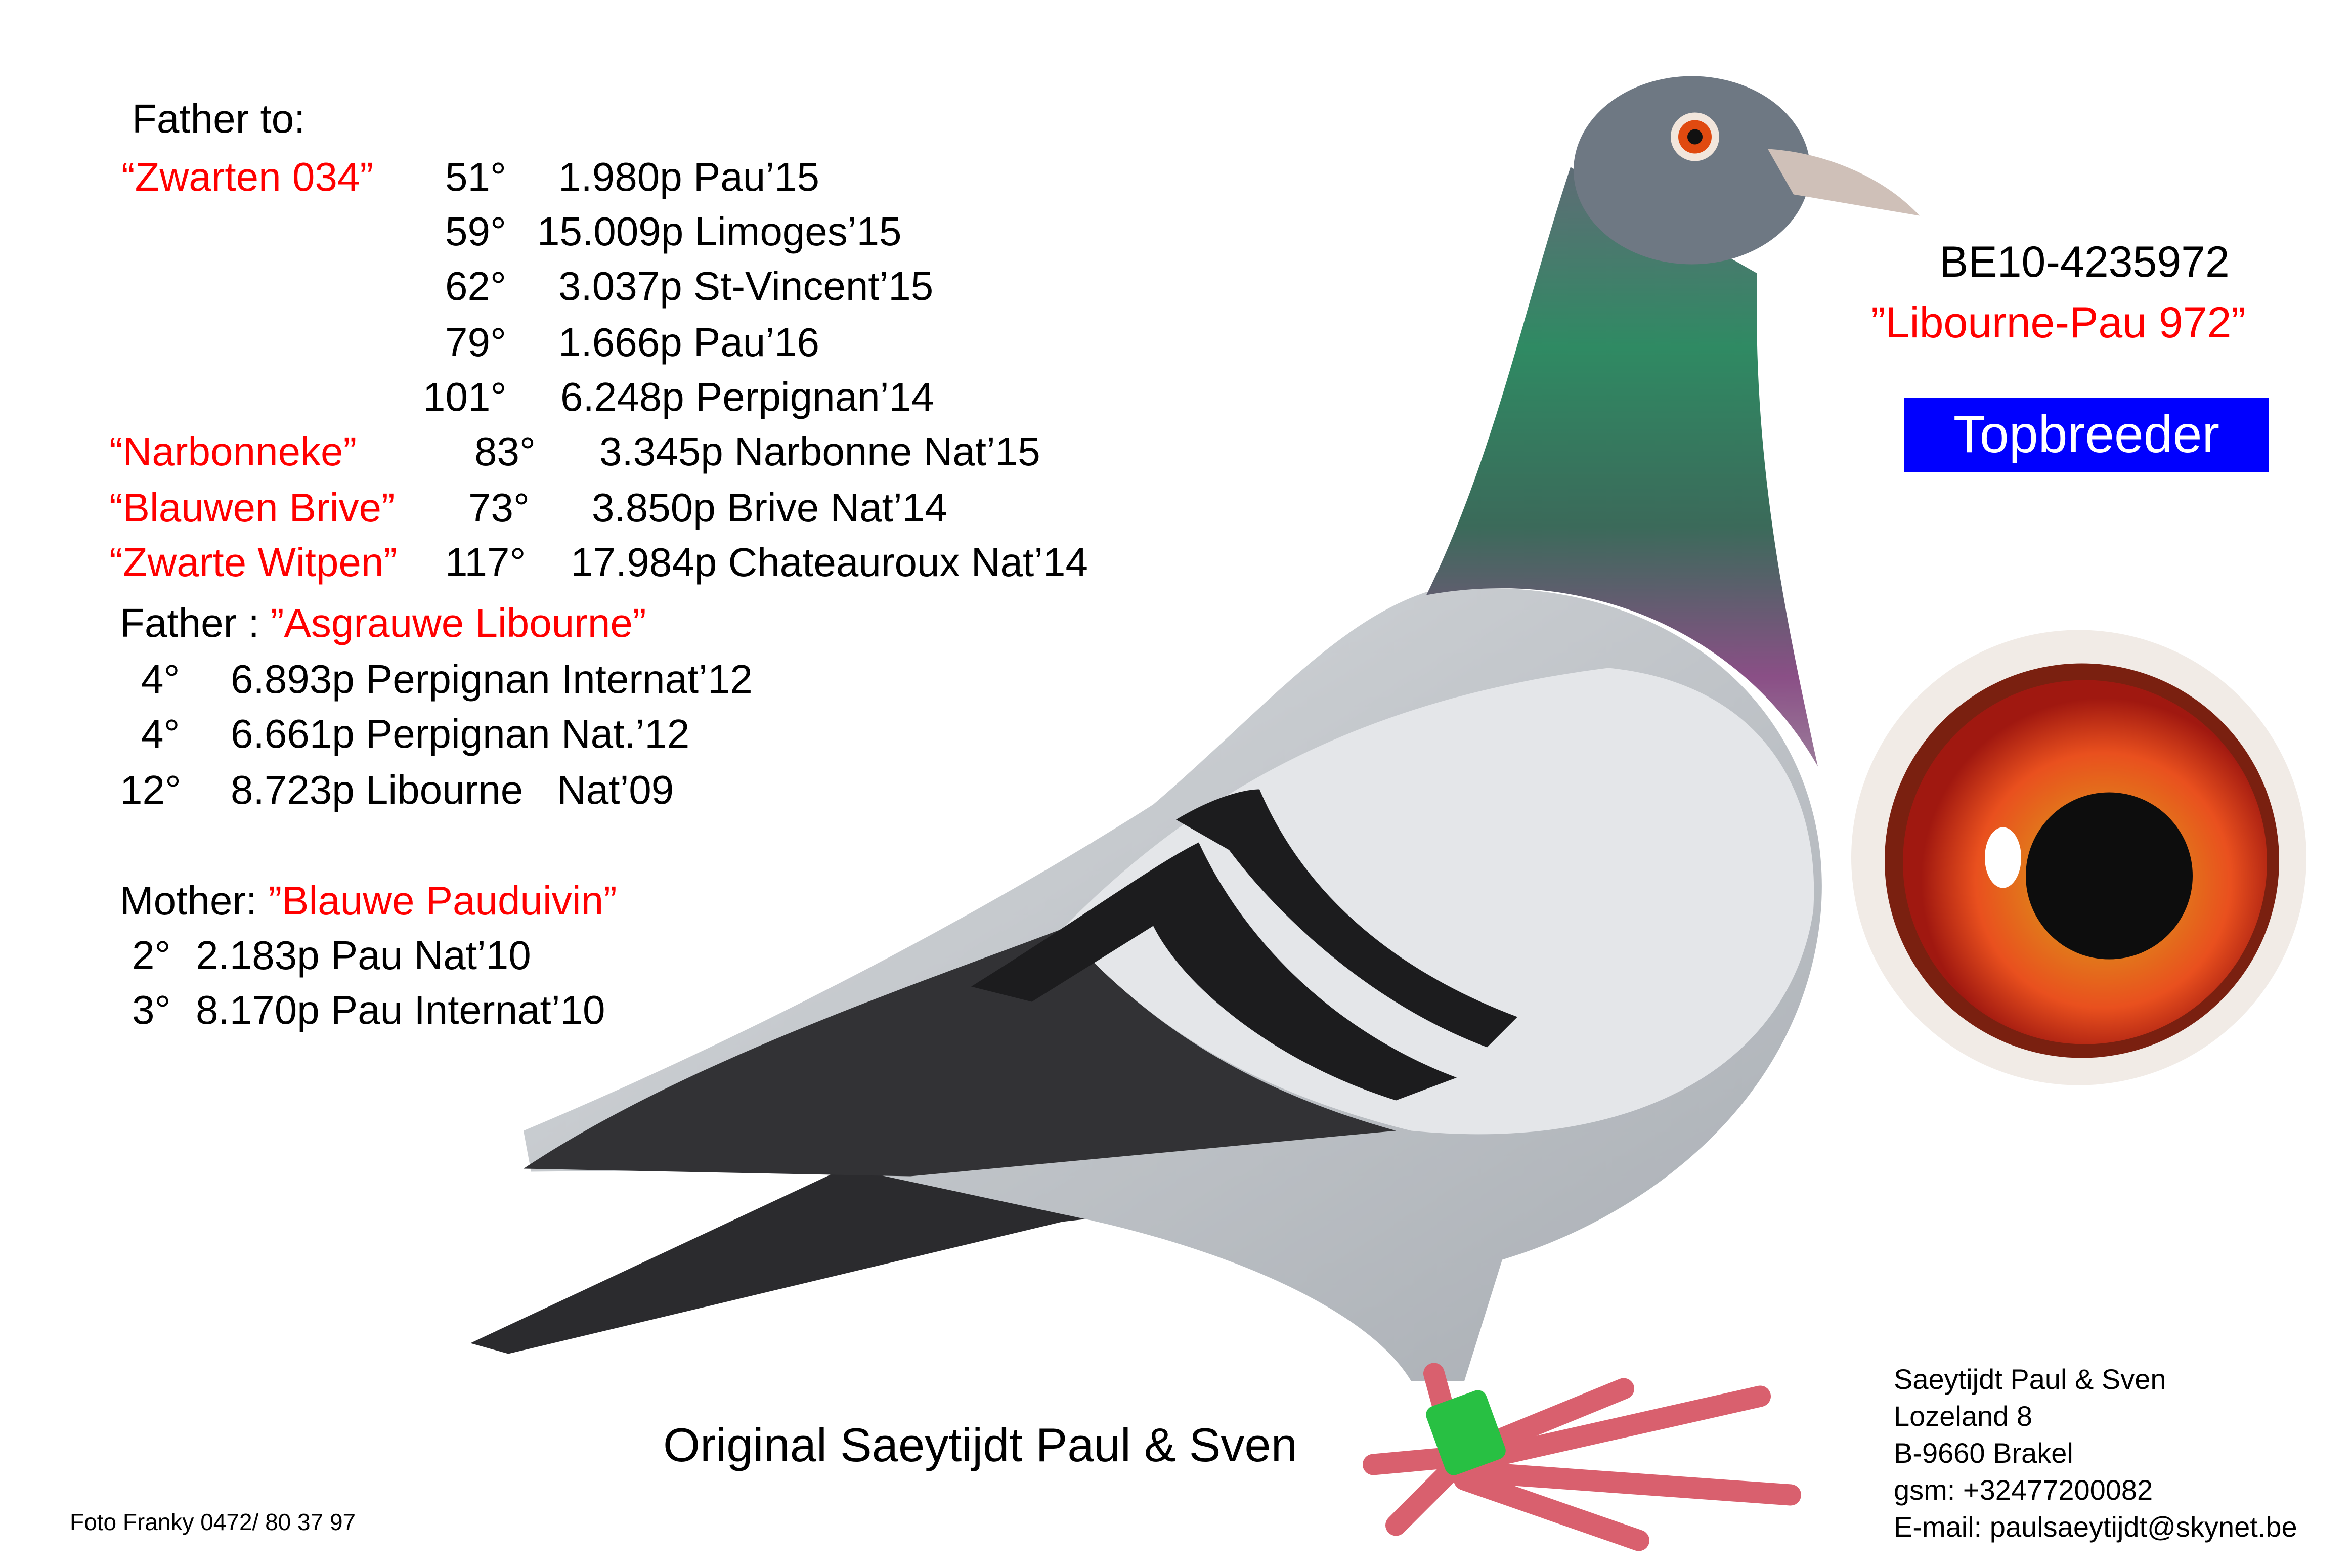 The height and width of the screenshot is (1568, 2352). Describe the element at coordinates (1466, 1432) in the screenshot. I see `leg-ring` at that location.